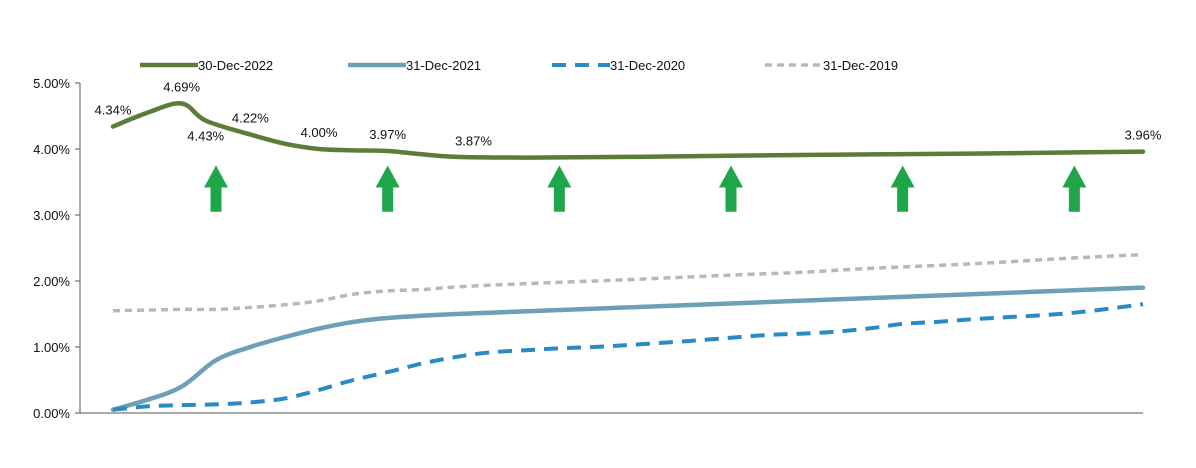  What do you see at coordinates (51, 413) in the screenshot?
I see `y-tick-label: 0.00%` at bounding box center [51, 413].